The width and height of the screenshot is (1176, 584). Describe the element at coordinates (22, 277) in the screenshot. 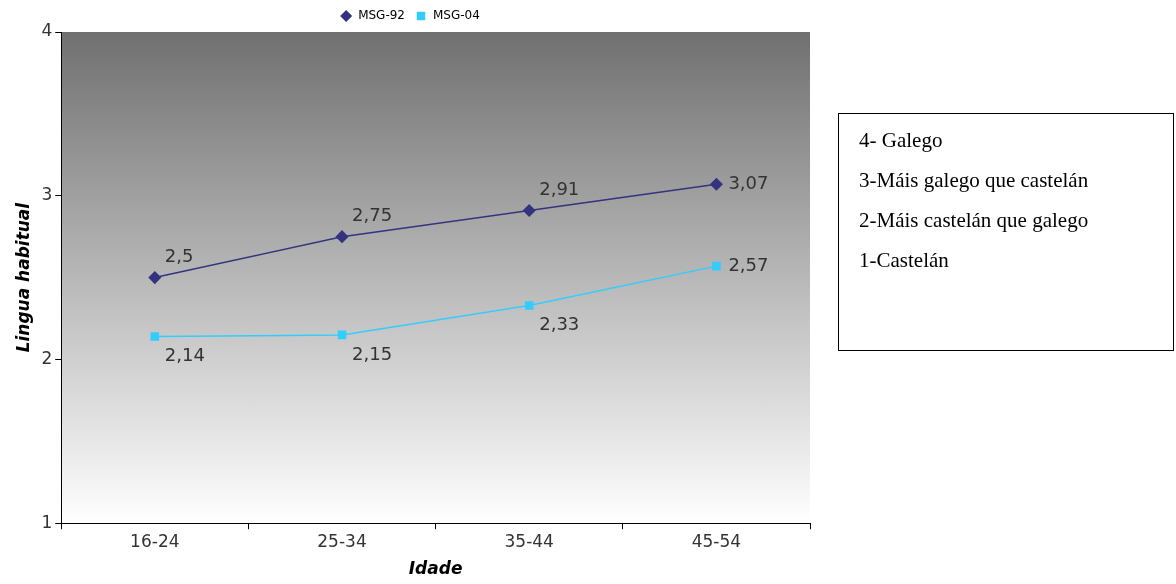

I see `y-axis-title: Lingua habitual` at that location.